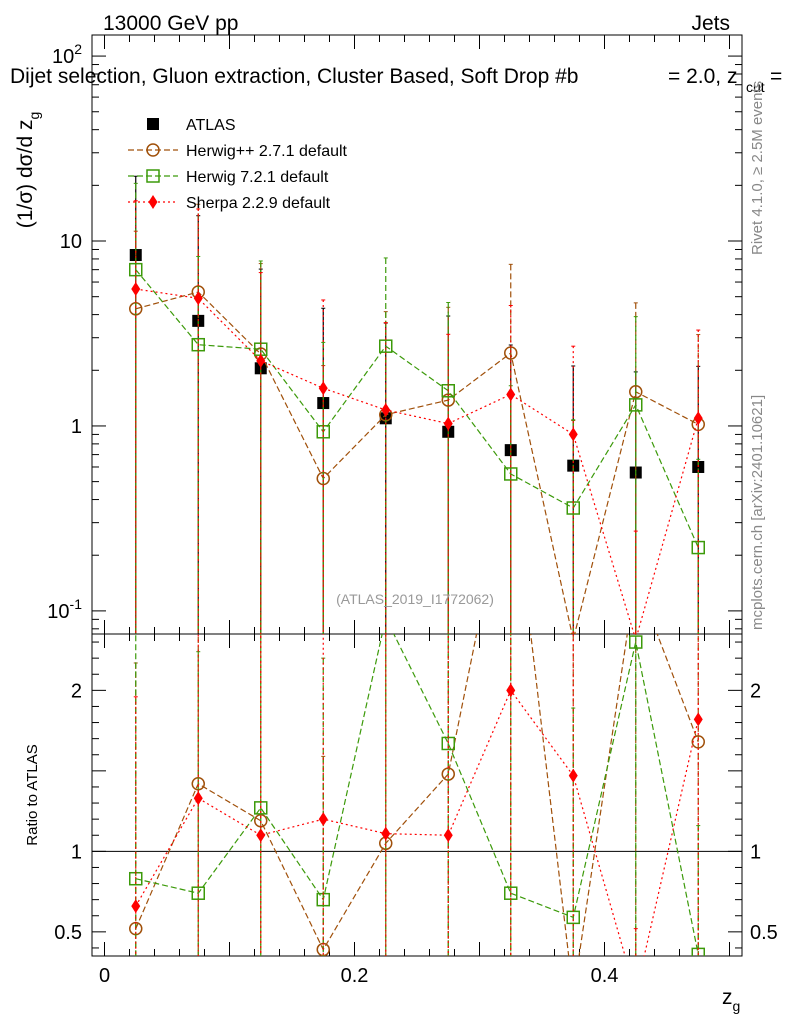 Image resolution: width=786 pixels, height=1024 pixels. I want to click on legend-herwig-2-7-1-default-label: Herwig++ 2.7.1 default, so click(267, 151).